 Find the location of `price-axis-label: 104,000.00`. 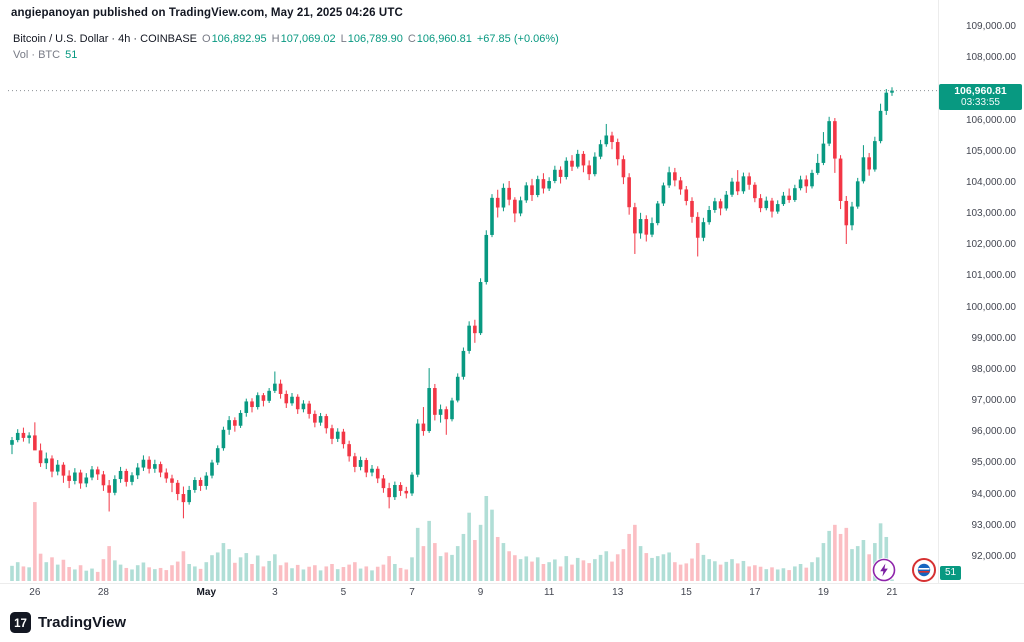

price-axis-label: 104,000.00 is located at coordinates (990, 182).